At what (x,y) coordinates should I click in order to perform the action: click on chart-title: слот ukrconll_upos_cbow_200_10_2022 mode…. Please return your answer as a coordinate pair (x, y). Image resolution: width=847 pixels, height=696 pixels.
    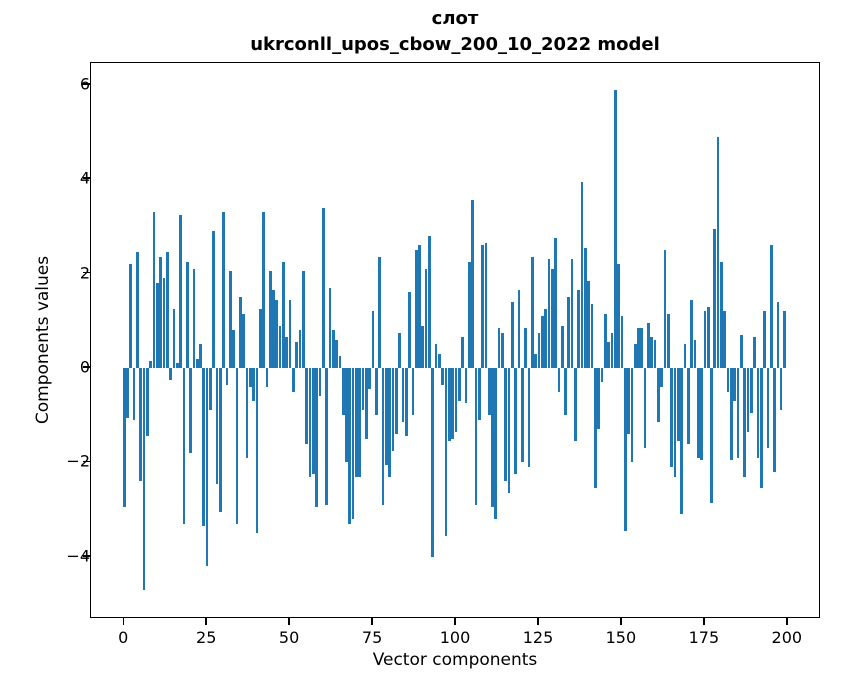
    Looking at the image, I should click on (455, 32).